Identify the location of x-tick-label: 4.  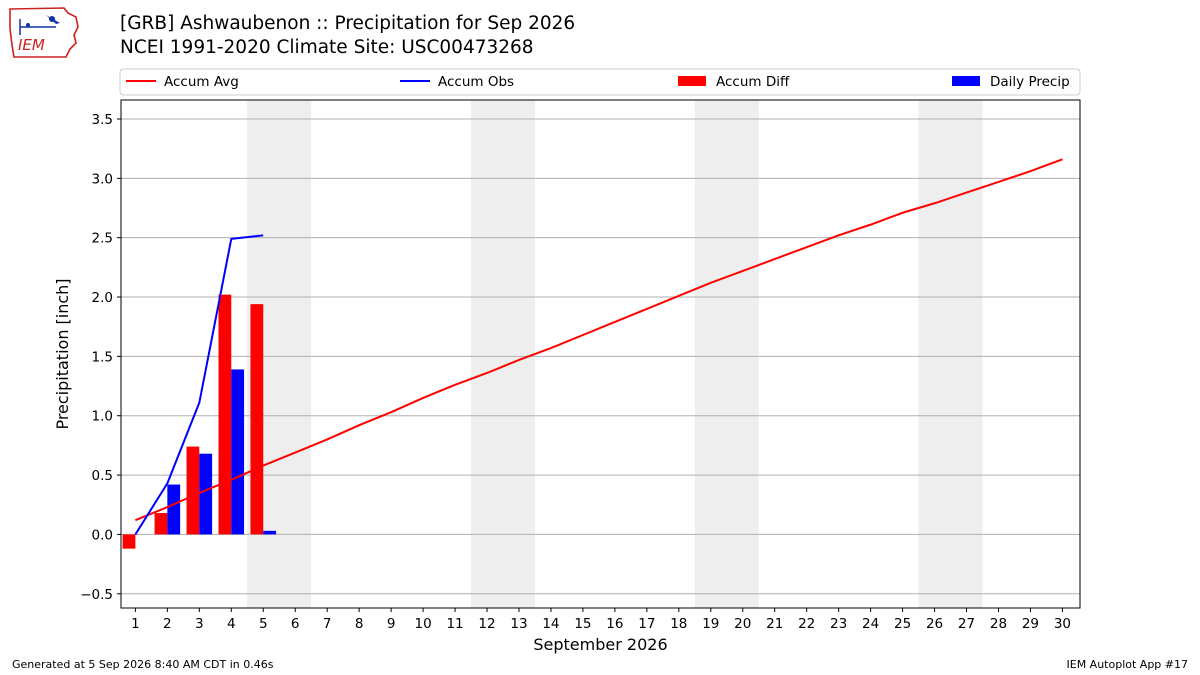
(231, 624).